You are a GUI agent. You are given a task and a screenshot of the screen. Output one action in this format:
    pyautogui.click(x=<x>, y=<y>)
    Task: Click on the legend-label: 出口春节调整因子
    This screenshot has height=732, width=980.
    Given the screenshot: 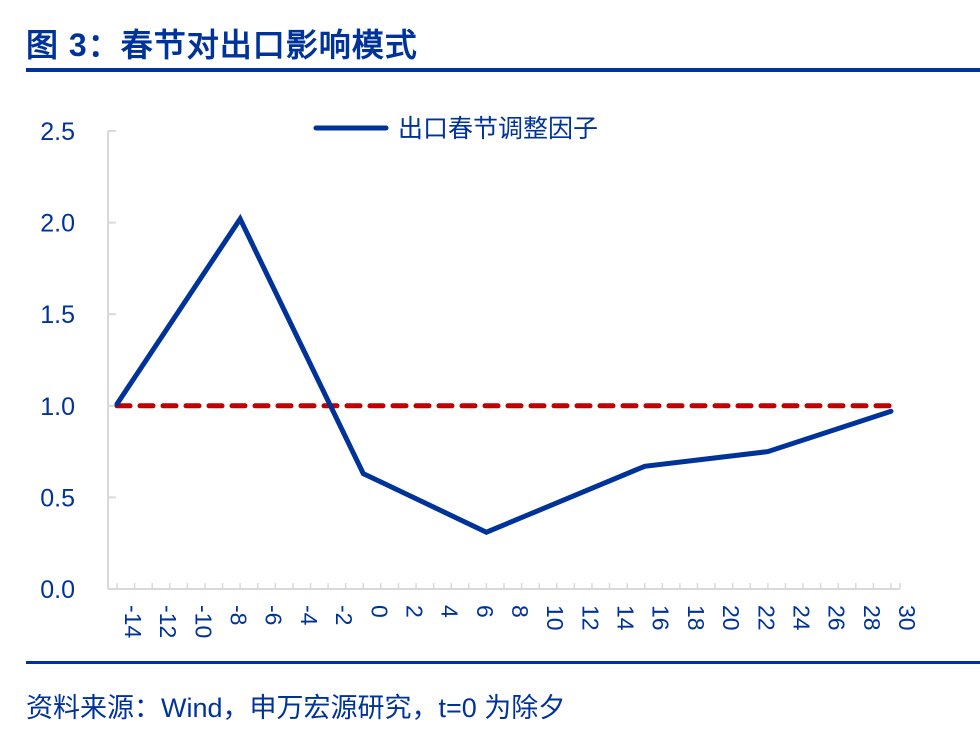 What is the action you would take?
    pyautogui.click(x=498, y=129)
    